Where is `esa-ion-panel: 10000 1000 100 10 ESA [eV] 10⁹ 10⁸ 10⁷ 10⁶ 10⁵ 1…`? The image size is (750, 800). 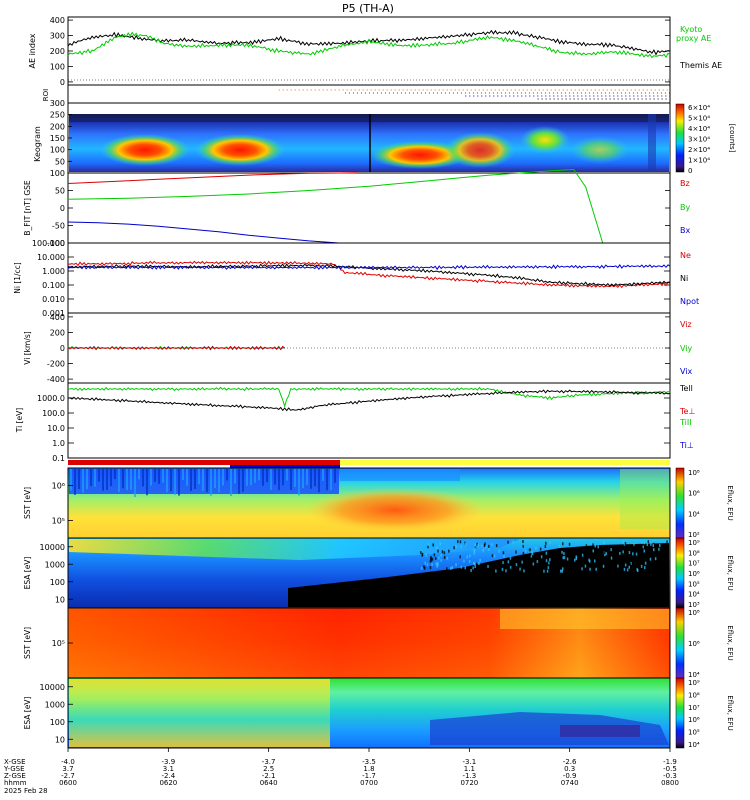 esa-ion-panel: 10000 1000 100 10 ESA [eV] 10⁹ 10⁸ 10⁷ 10⁶ 10⁵ 1… is located at coordinates (378, 573).